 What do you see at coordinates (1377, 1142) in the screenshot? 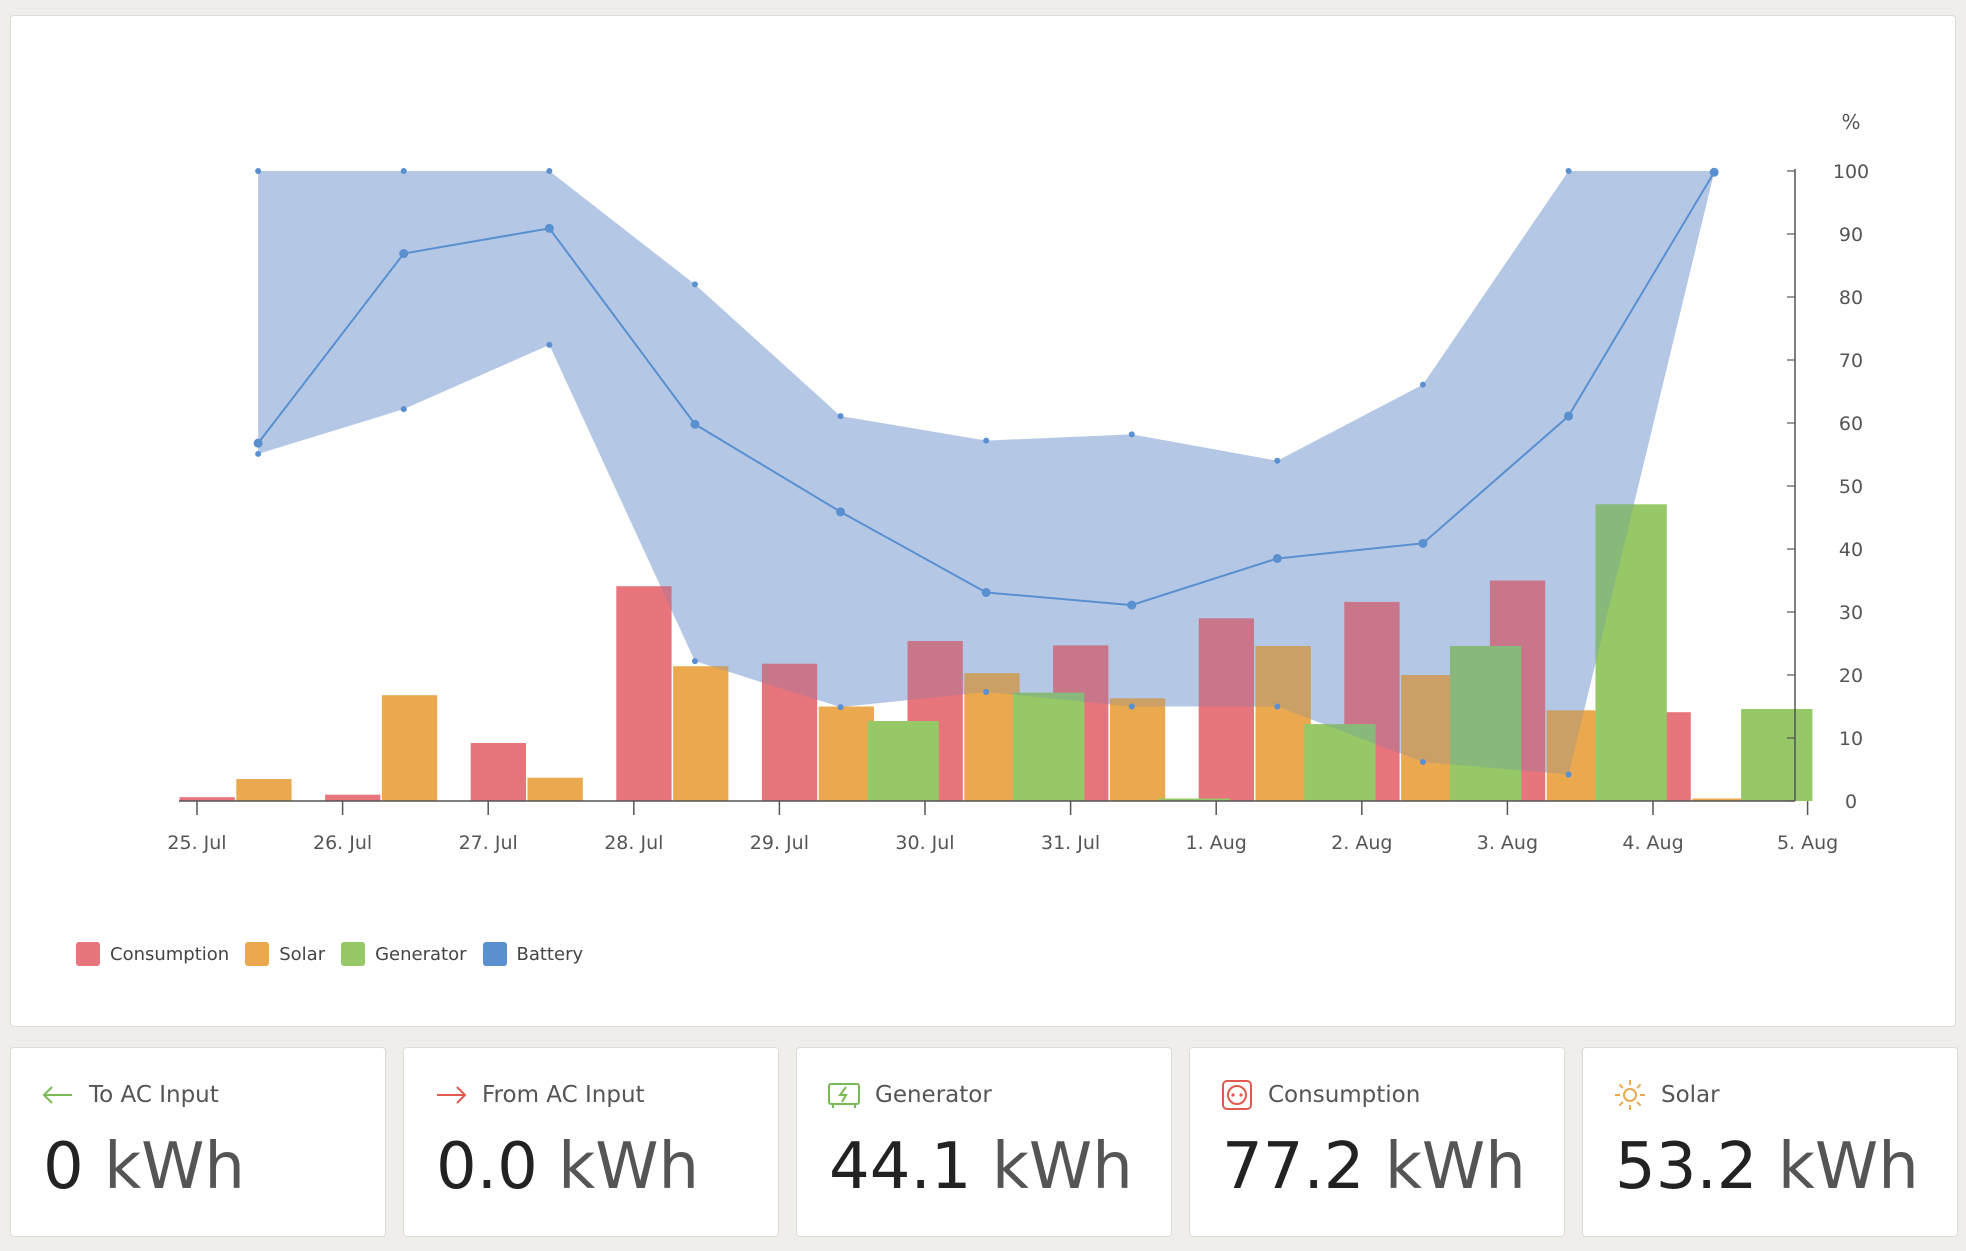
I see `card-consumption: Consumption 77.2 kWh` at bounding box center [1377, 1142].